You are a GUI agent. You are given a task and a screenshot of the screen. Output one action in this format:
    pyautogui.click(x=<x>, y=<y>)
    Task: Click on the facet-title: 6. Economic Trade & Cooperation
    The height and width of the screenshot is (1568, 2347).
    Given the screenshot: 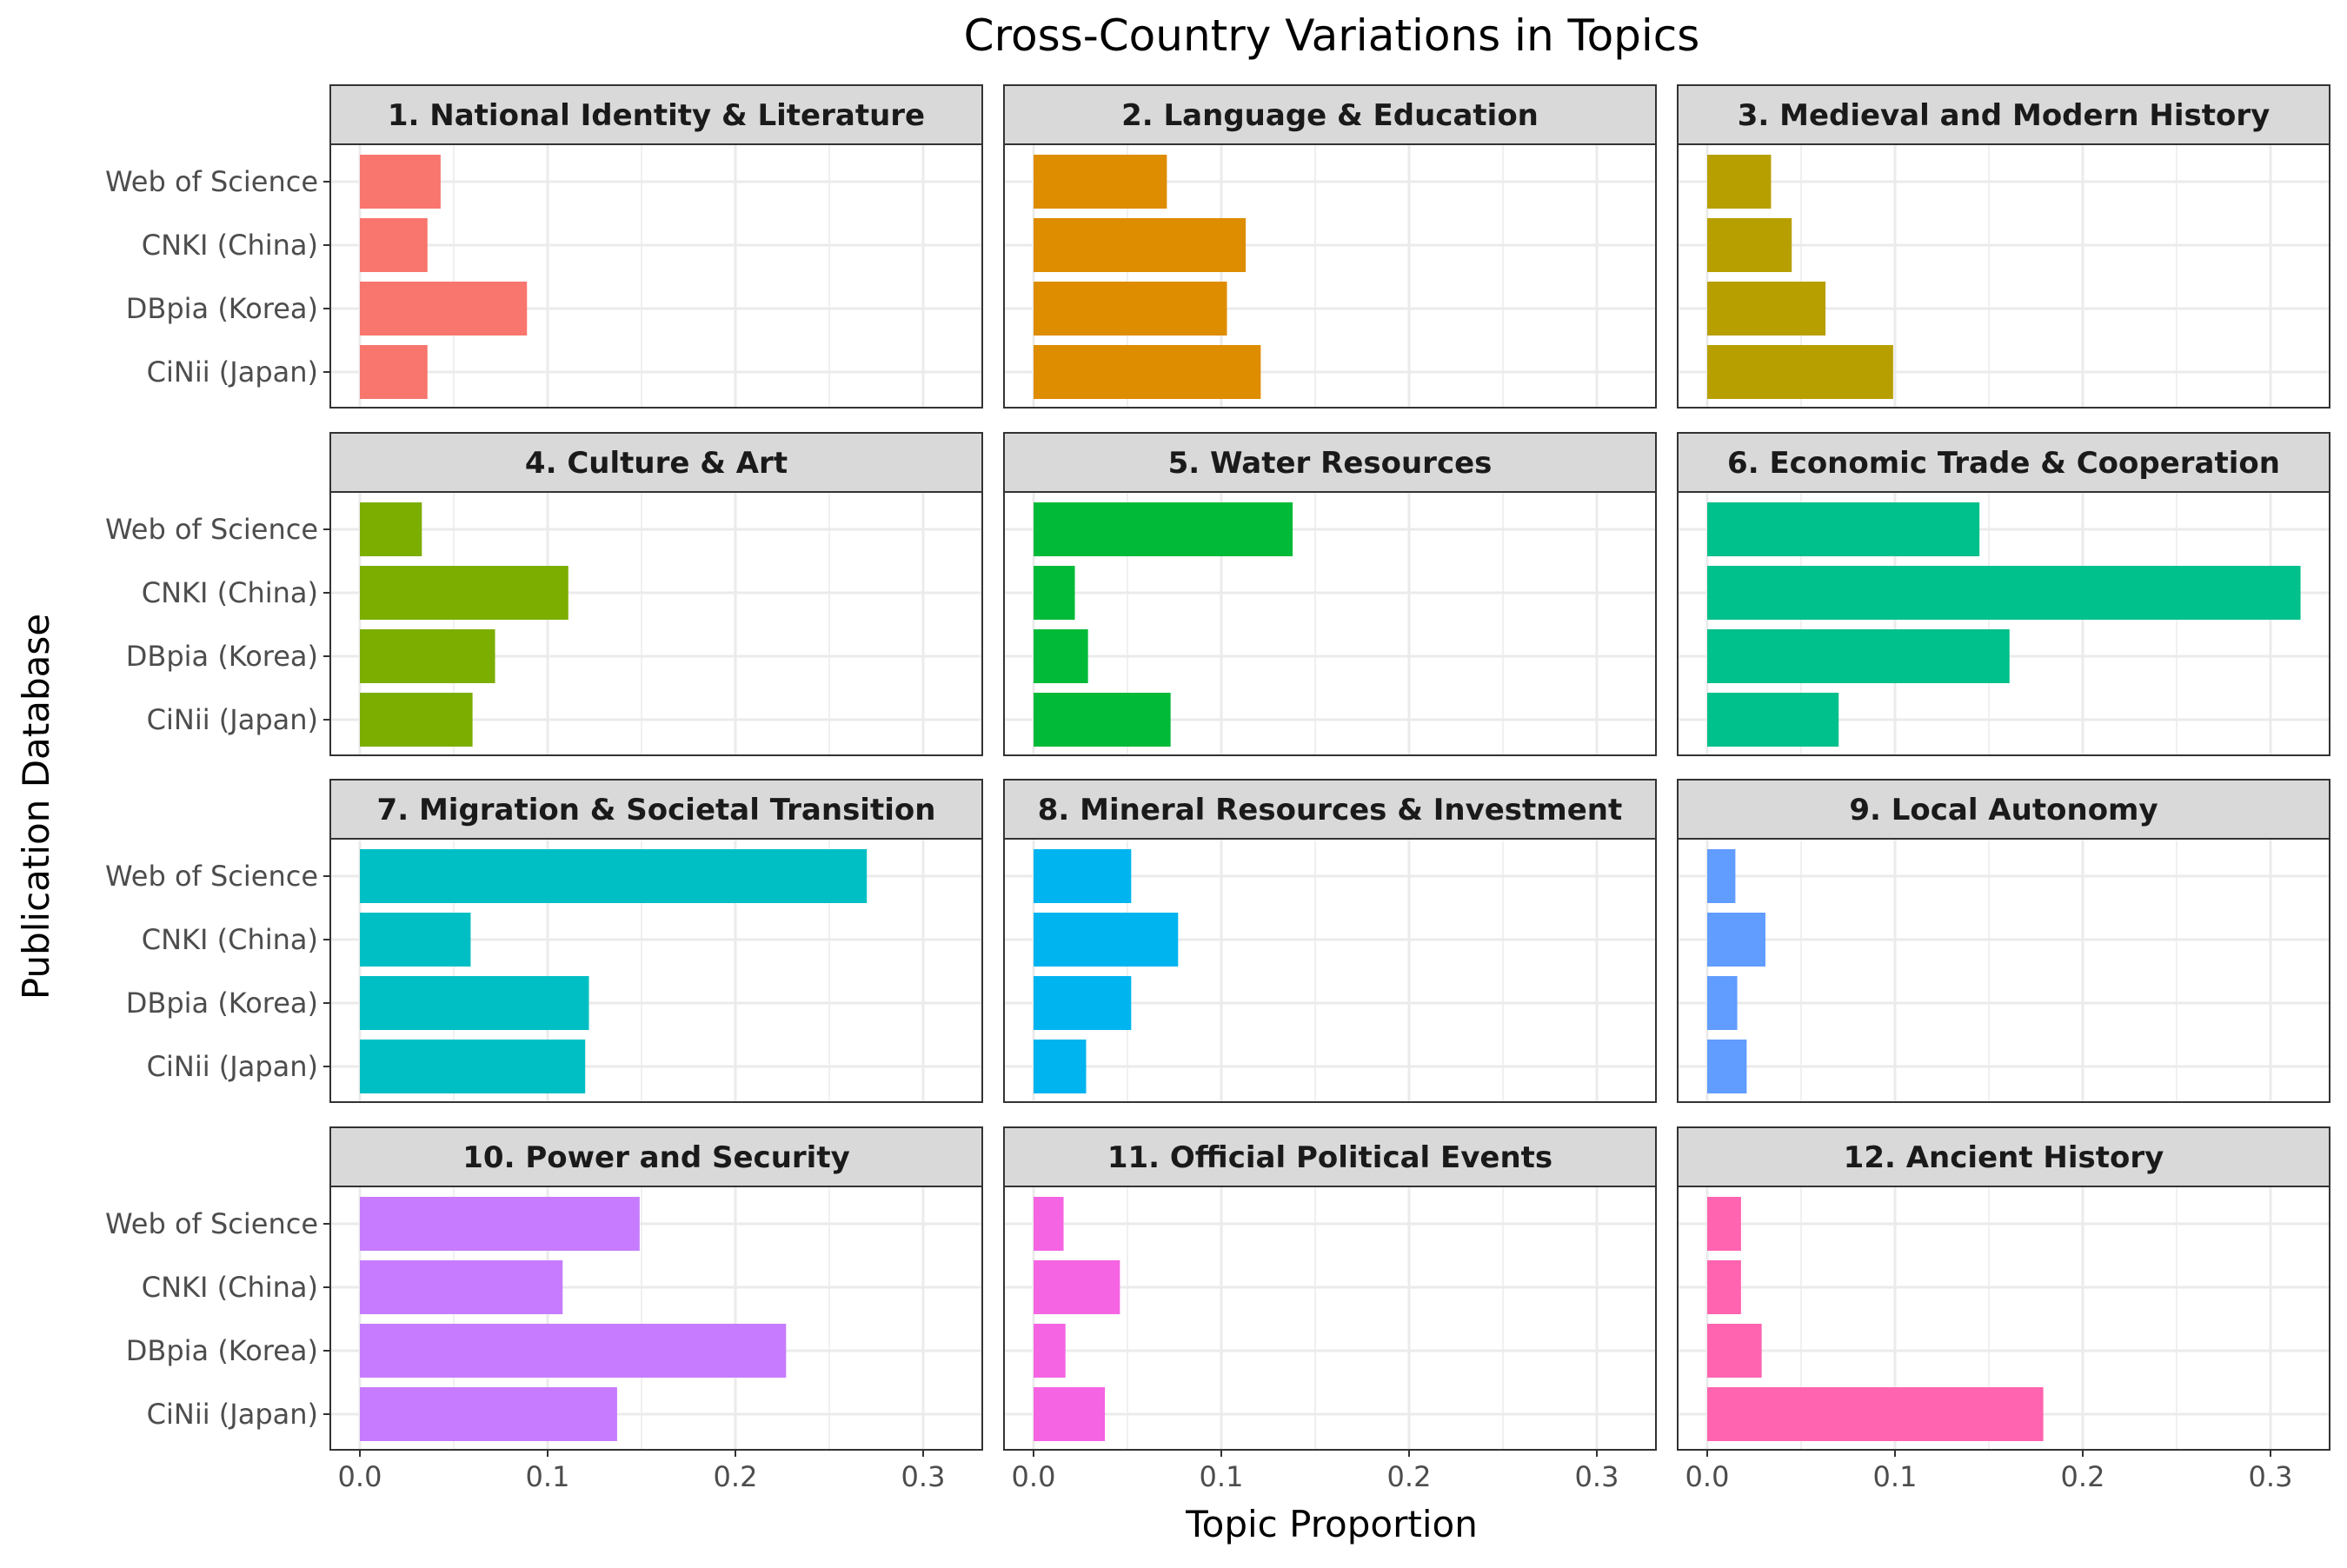 What is the action you would take?
    pyautogui.click(x=2004, y=463)
    